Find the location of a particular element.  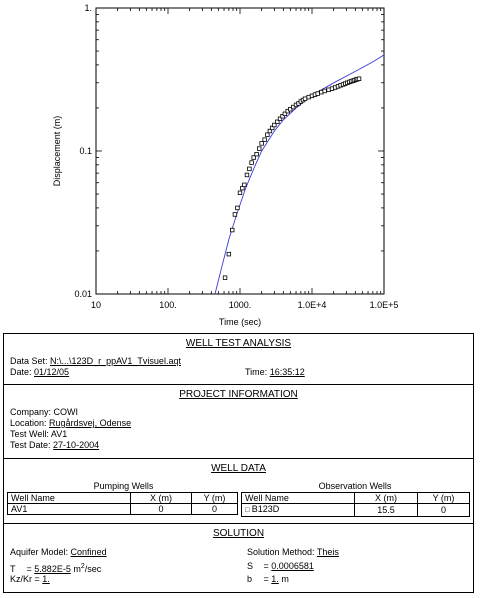

data-set-value: N:\...\123D_r_ppAV1_Tvisuel.aqt is located at coordinates (115, 361).